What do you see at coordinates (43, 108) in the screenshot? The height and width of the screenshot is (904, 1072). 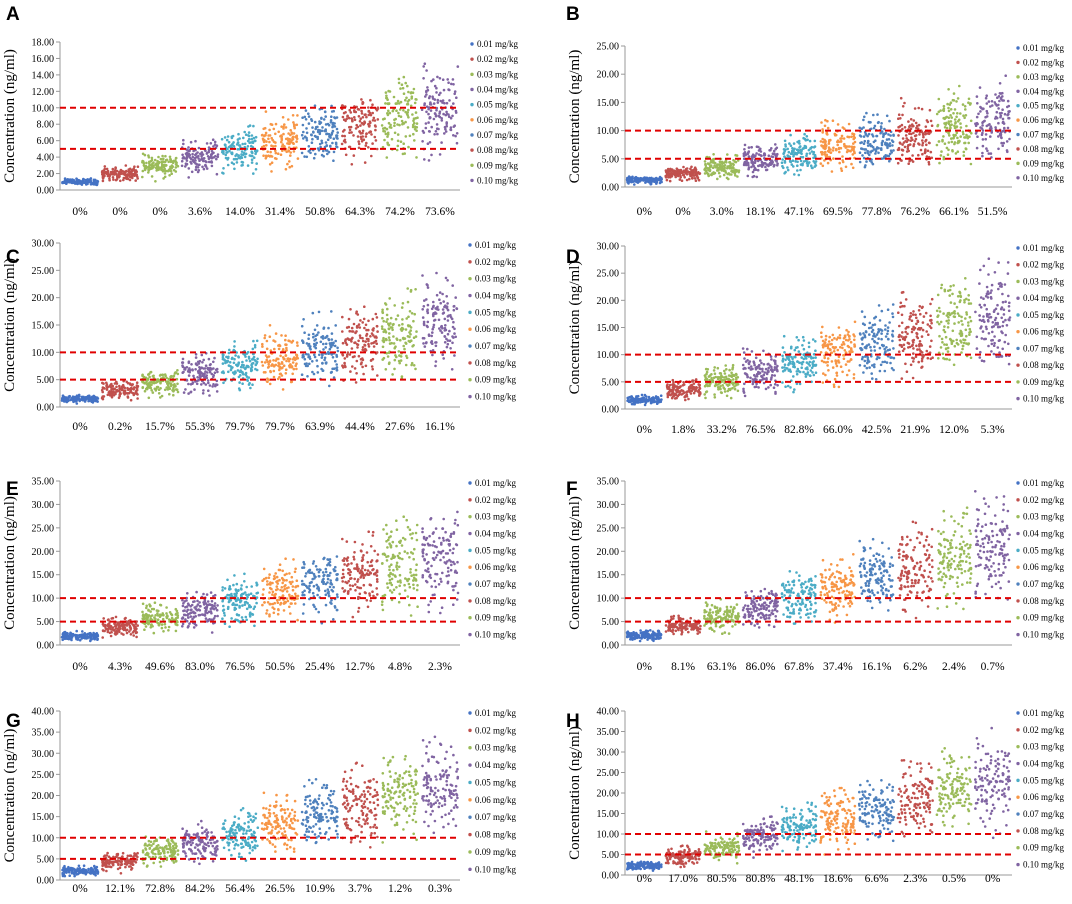 I see `y-tick-label: 10.00` at bounding box center [43, 108].